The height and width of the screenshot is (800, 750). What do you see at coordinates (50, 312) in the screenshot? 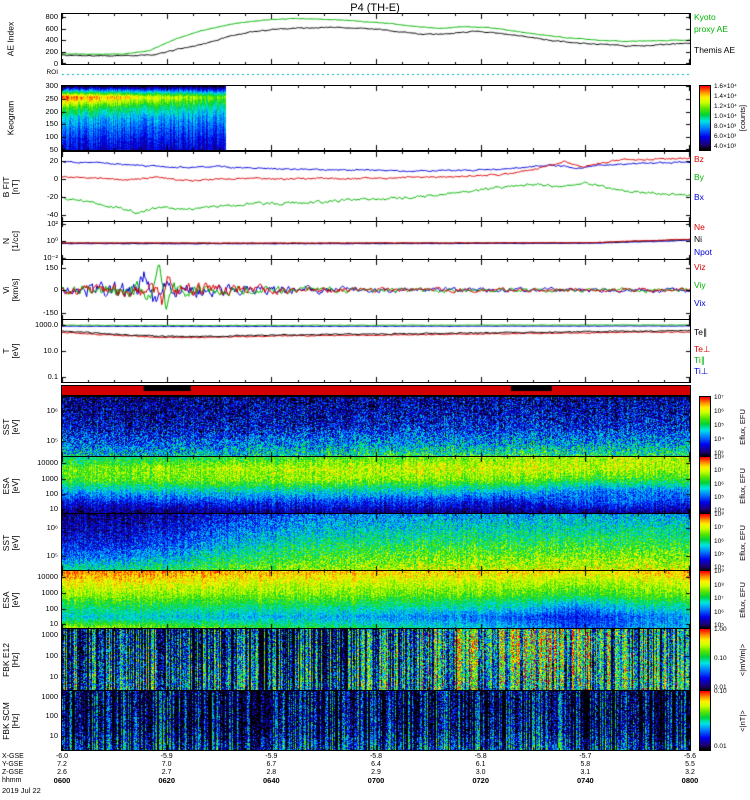
I see `panel-velocity-ytick-2: -150` at bounding box center [50, 312].